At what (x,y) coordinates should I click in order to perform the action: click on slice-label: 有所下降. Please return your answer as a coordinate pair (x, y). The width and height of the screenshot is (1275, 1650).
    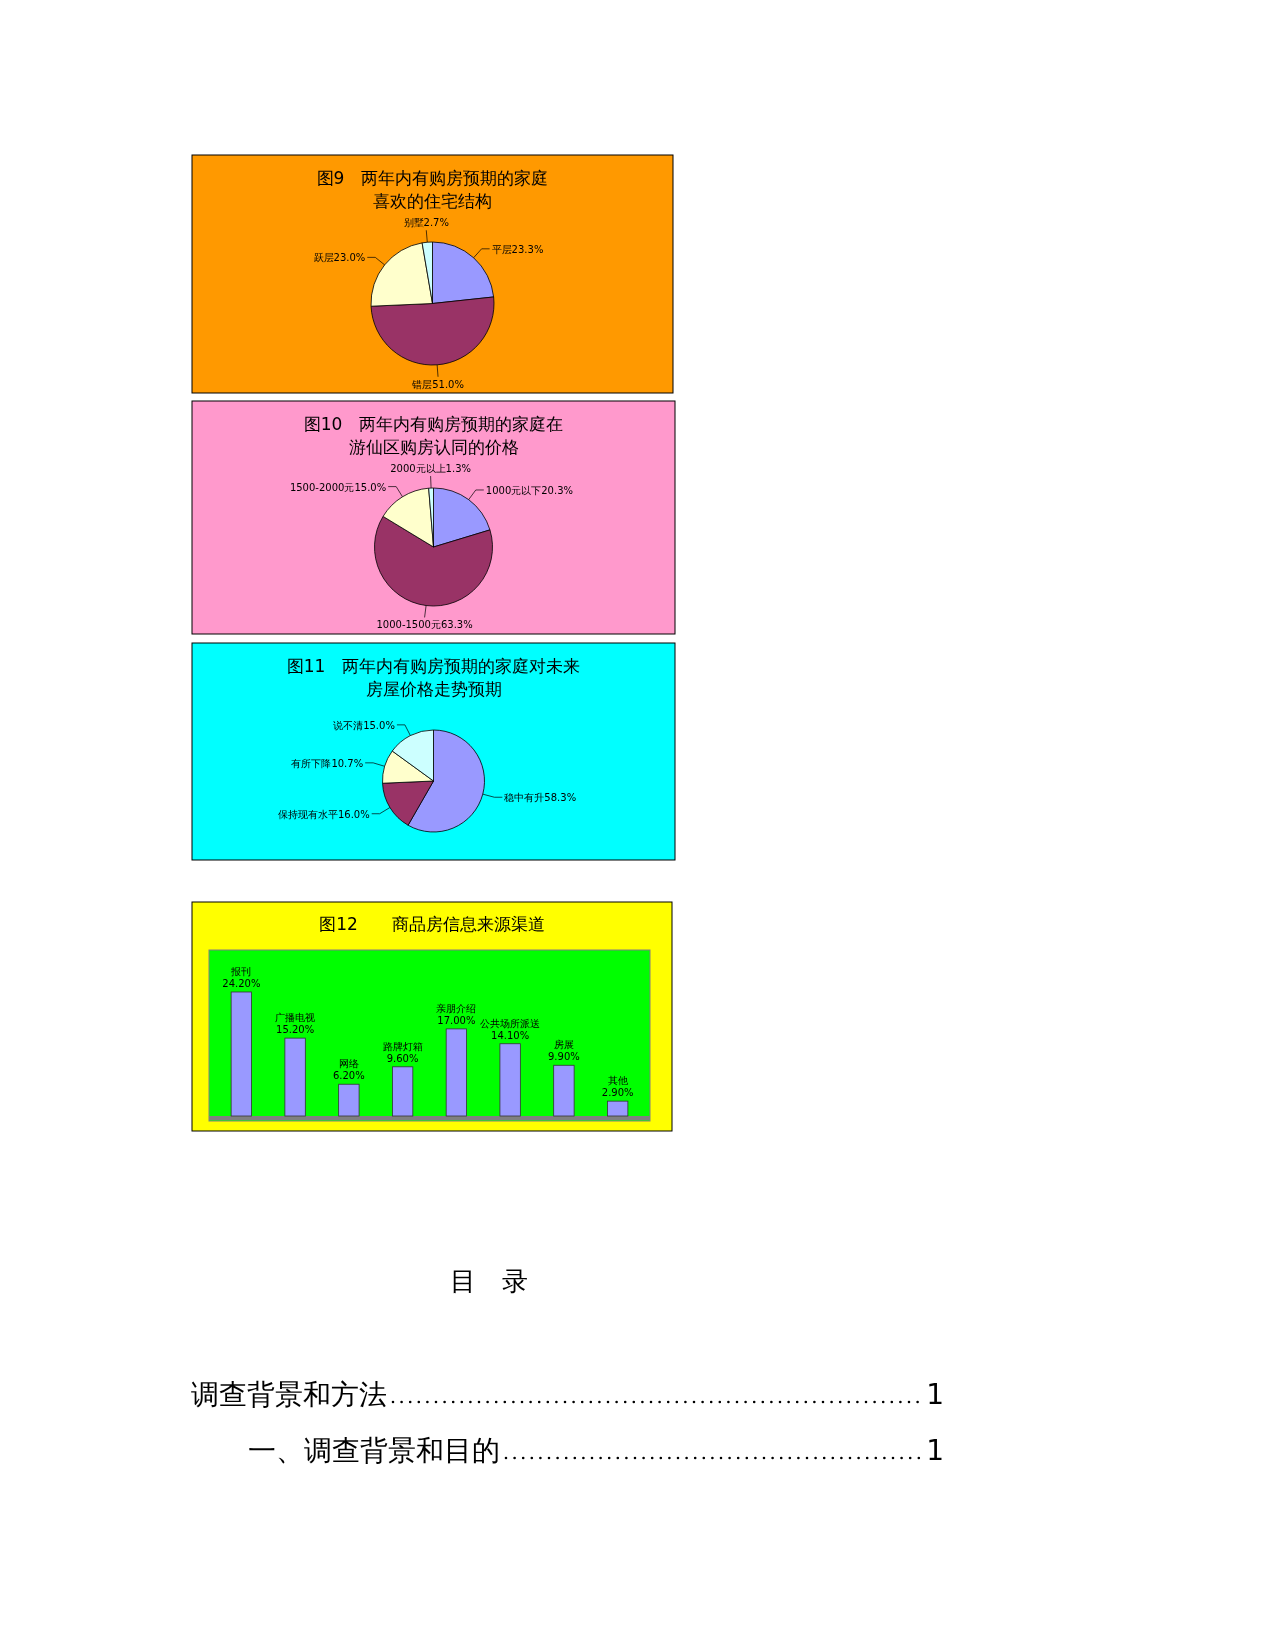
    Looking at the image, I should click on (311, 763).